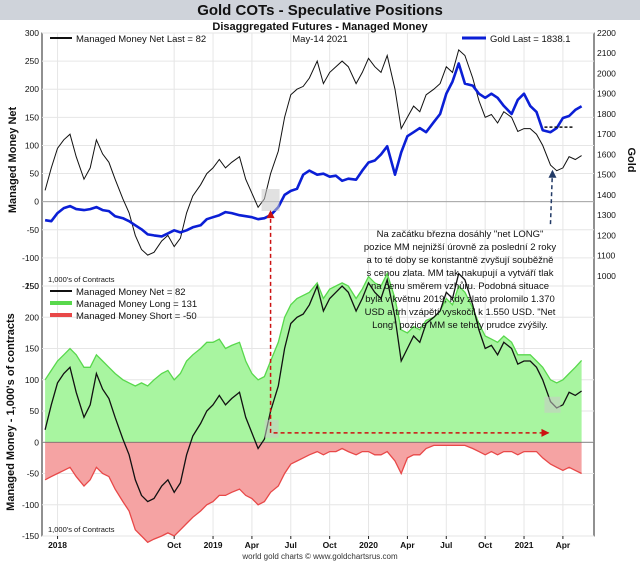 The image size is (640, 569). What do you see at coordinates (32, 89) in the screenshot?
I see `top-left-tick-label: 200` at bounding box center [32, 89].